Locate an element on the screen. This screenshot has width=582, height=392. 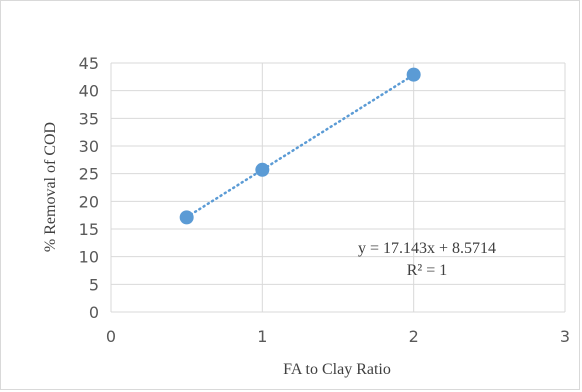
x-tick-label: 3 is located at coordinates (565, 336).